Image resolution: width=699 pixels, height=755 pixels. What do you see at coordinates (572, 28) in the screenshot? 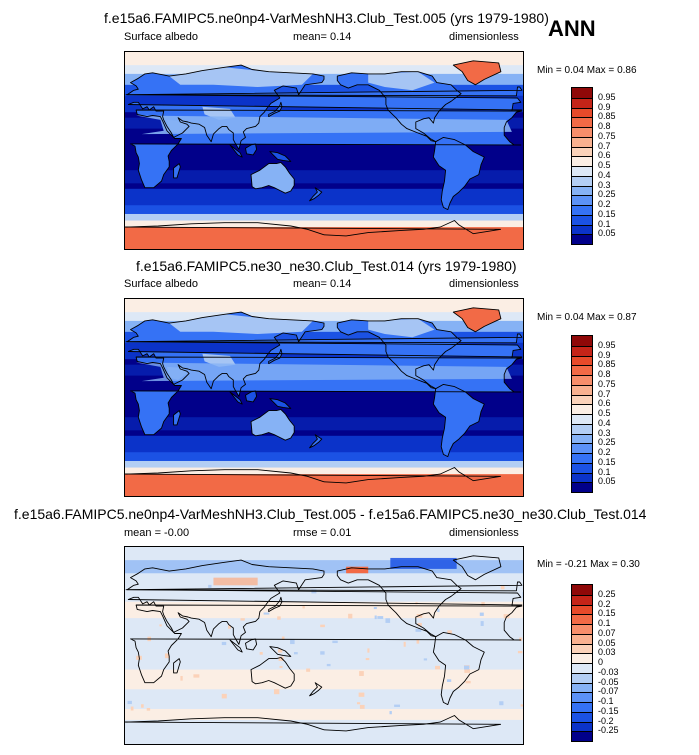
I see `season-label: ANN` at bounding box center [572, 28].